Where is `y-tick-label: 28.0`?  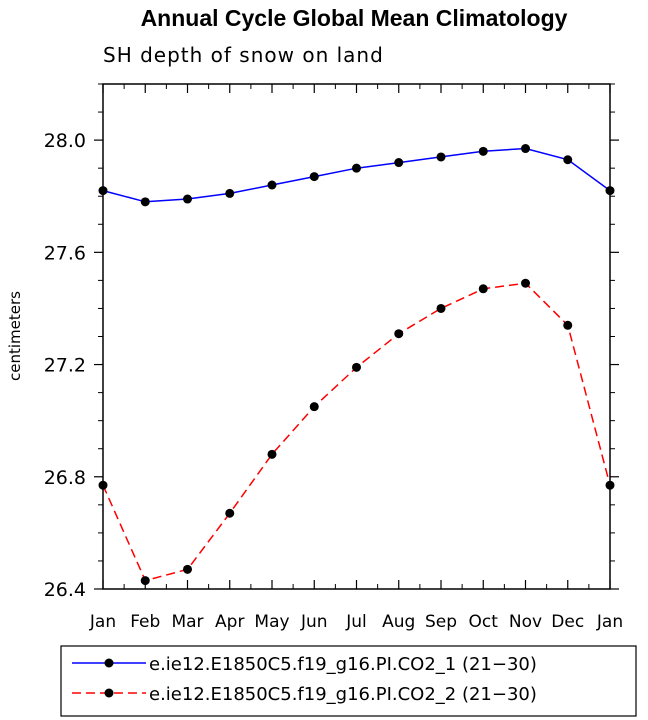 y-tick-label: 28.0 is located at coordinates (65, 141).